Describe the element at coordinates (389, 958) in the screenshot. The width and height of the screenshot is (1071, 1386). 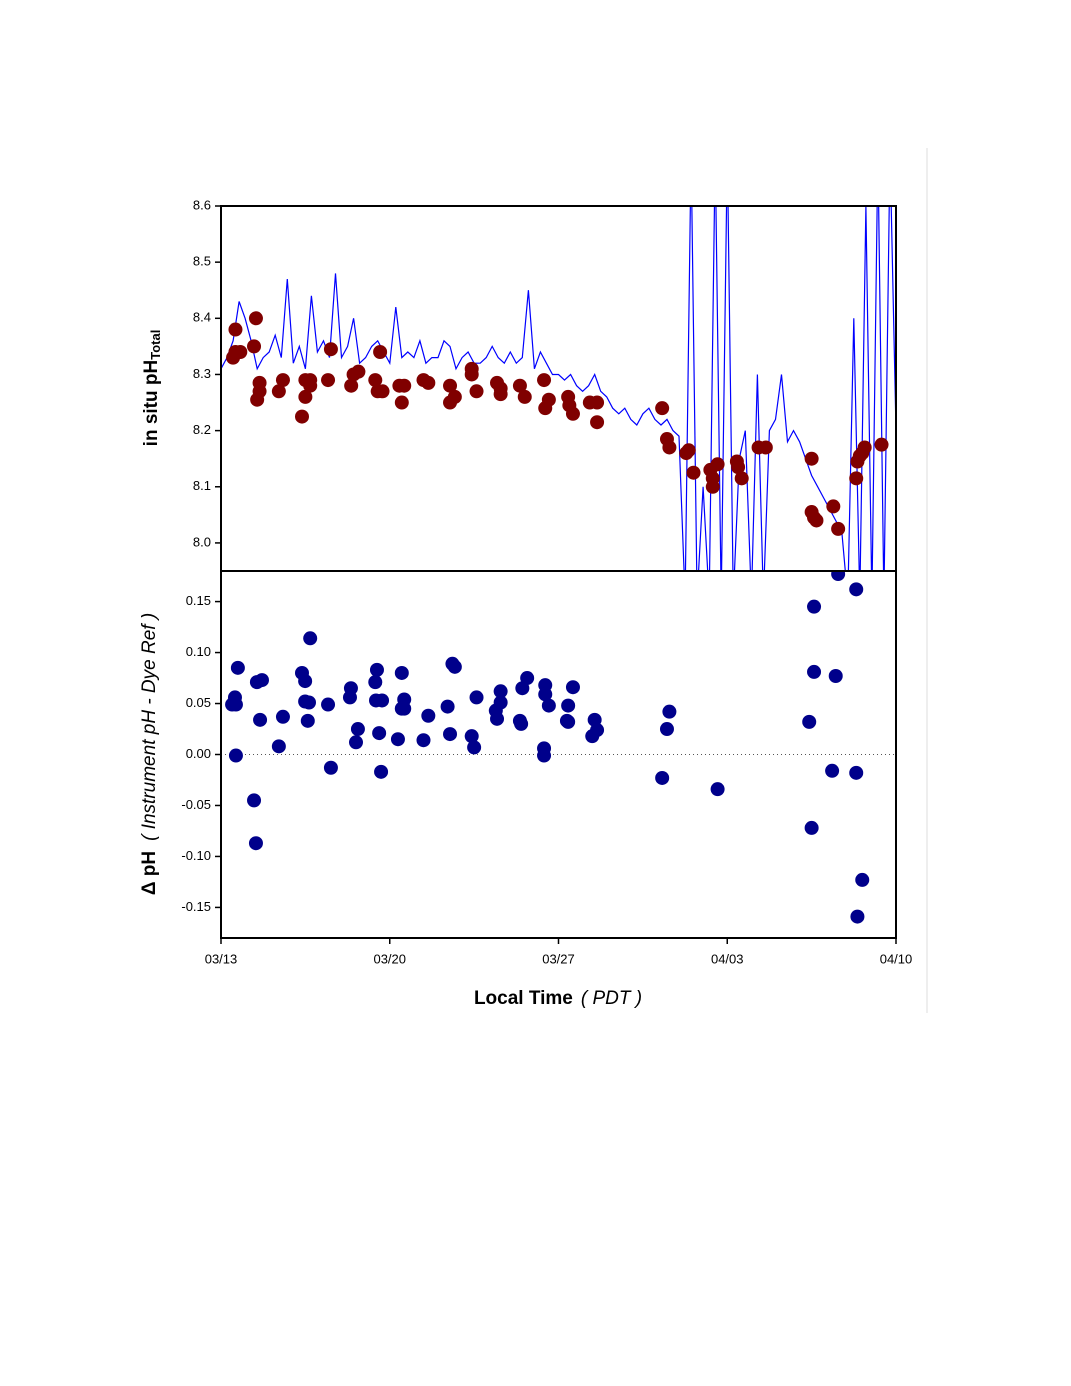
I see `x-tick-label: 03/20` at that location.